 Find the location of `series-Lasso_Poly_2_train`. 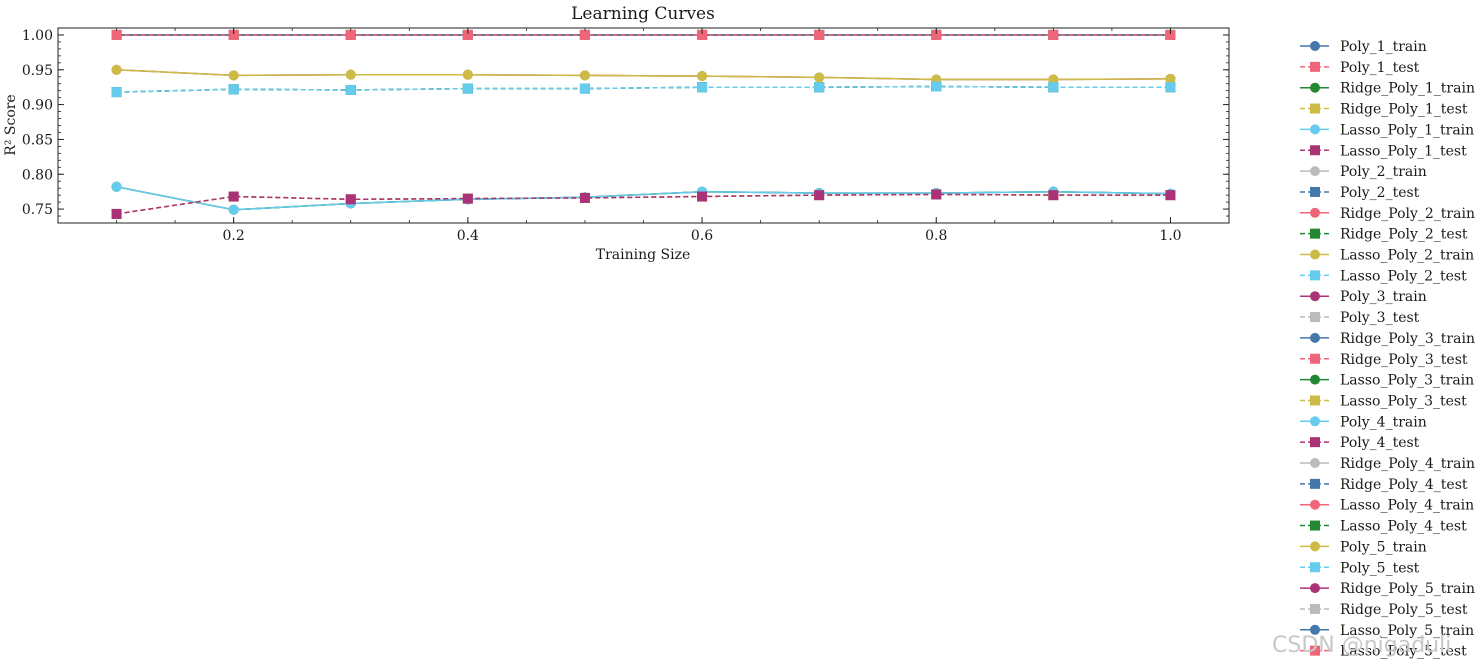

series-Lasso_Poly_2_train is located at coordinates (643, 74).